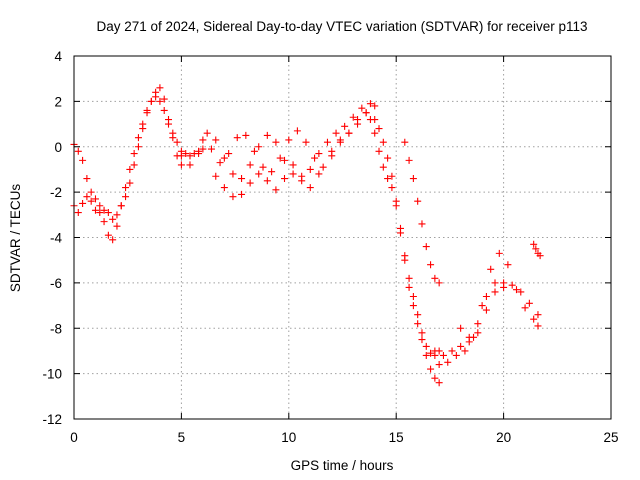 This screenshot has width=640, height=480. What do you see at coordinates (342, 465) in the screenshot?
I see `x-axis-label: GPS time / hours` at bounding box center [342, 465].